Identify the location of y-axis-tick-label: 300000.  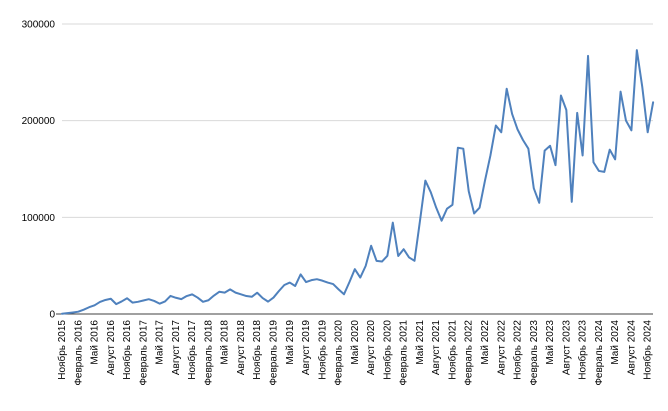
(39, 25).